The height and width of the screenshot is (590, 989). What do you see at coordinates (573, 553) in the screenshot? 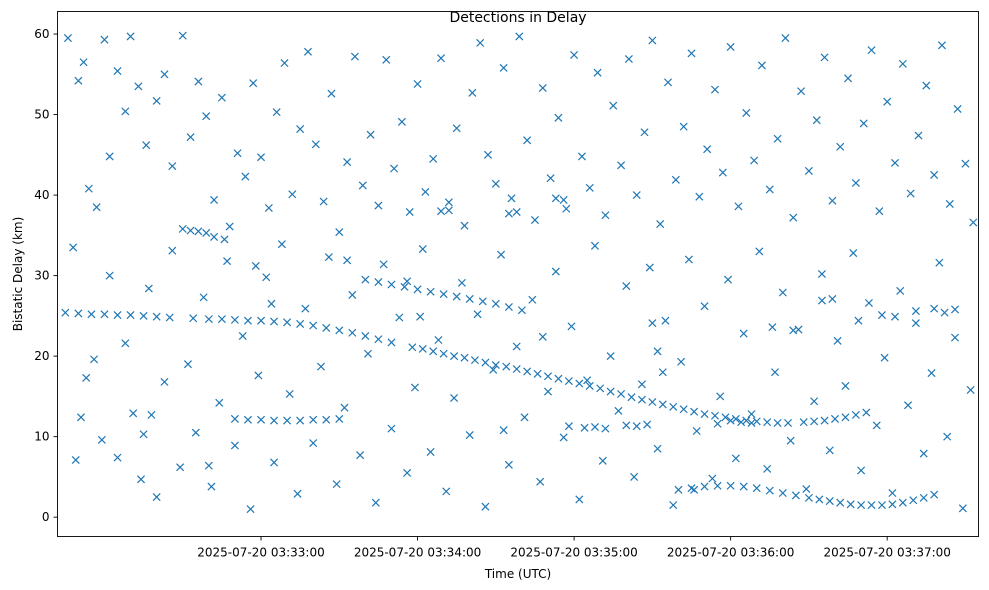
I see `x-tick-label: 2025-07-20 03:35:00` at bounding box center [573, 553].